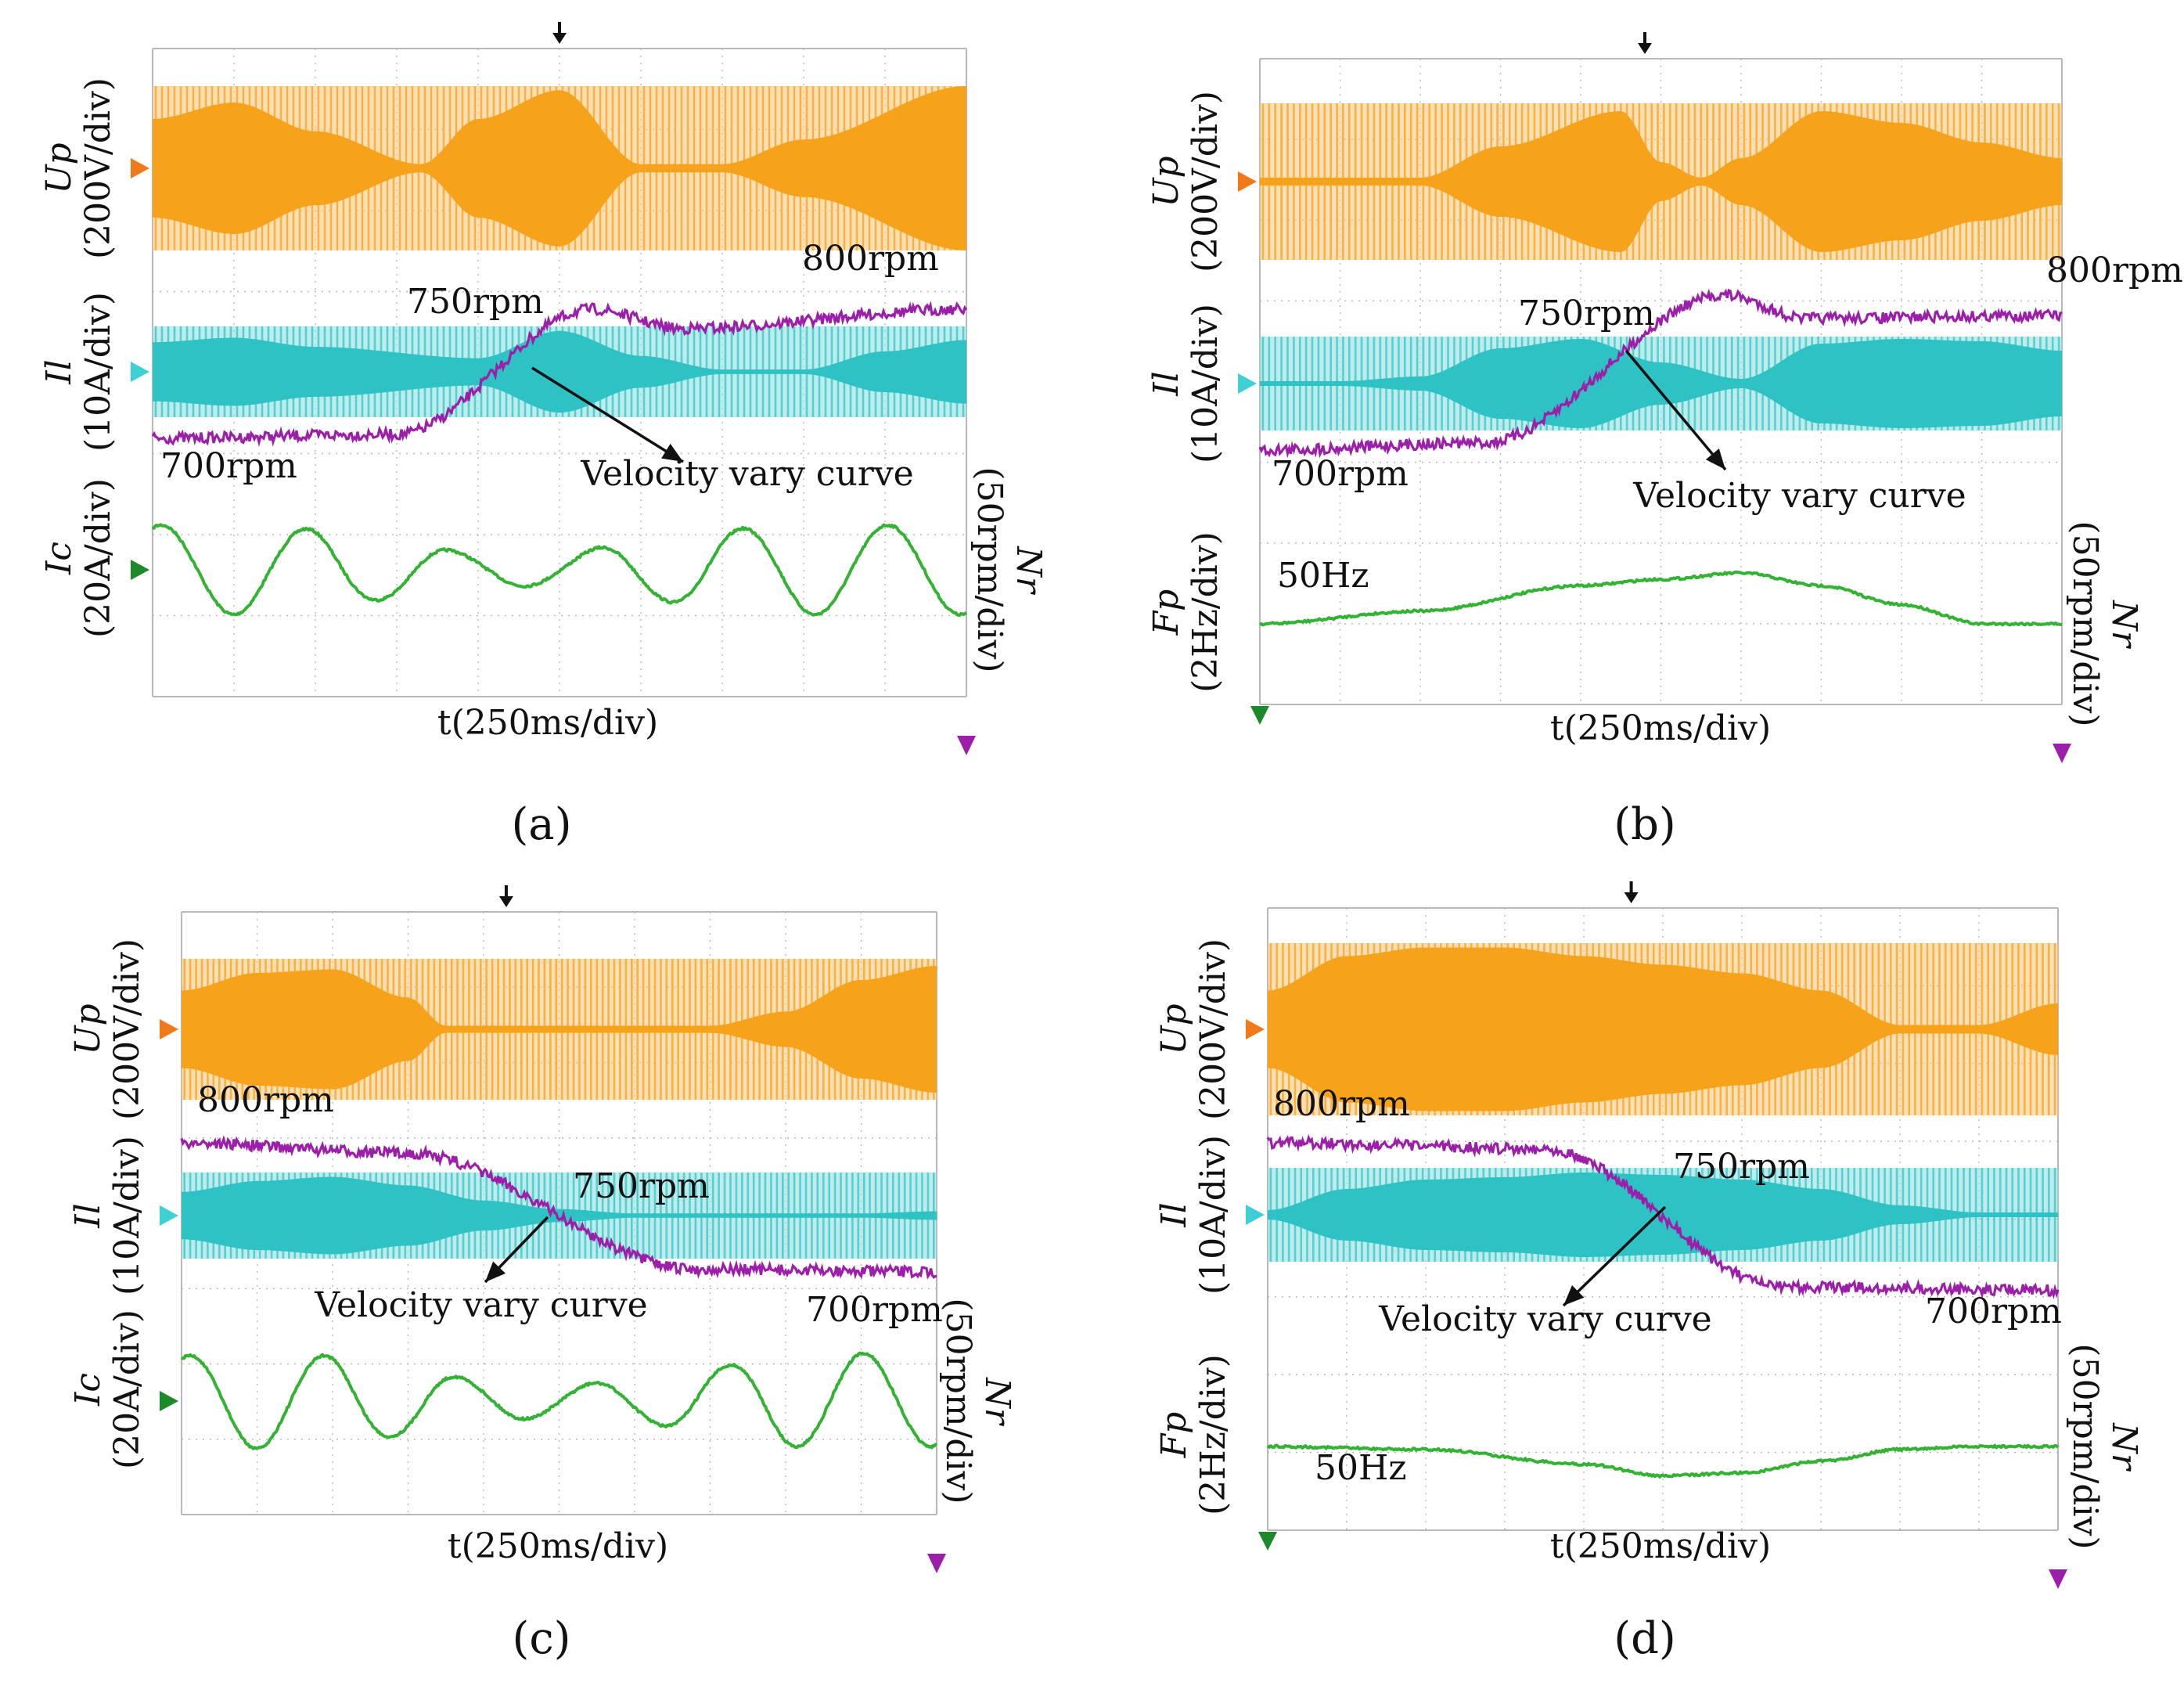  I want to click on panel-d-fp-trace, so click(1663, 1461).